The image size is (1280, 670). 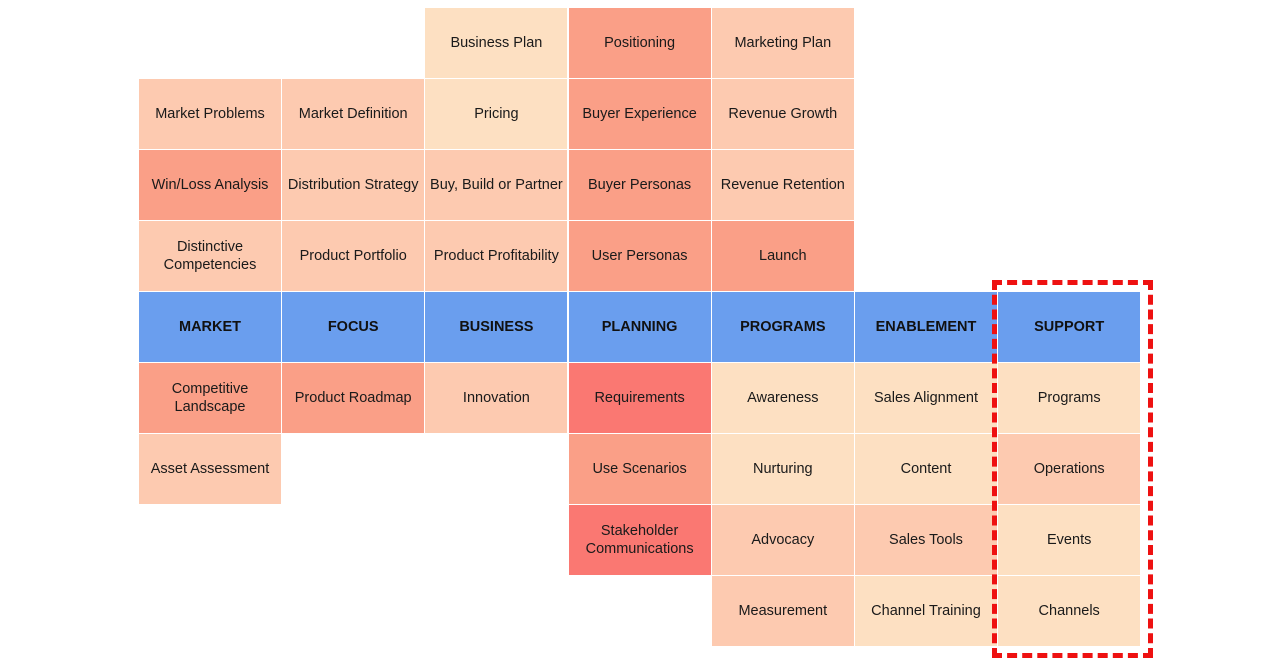 I want to click on cell-operations: Operations, so click(x=1069, y=469).